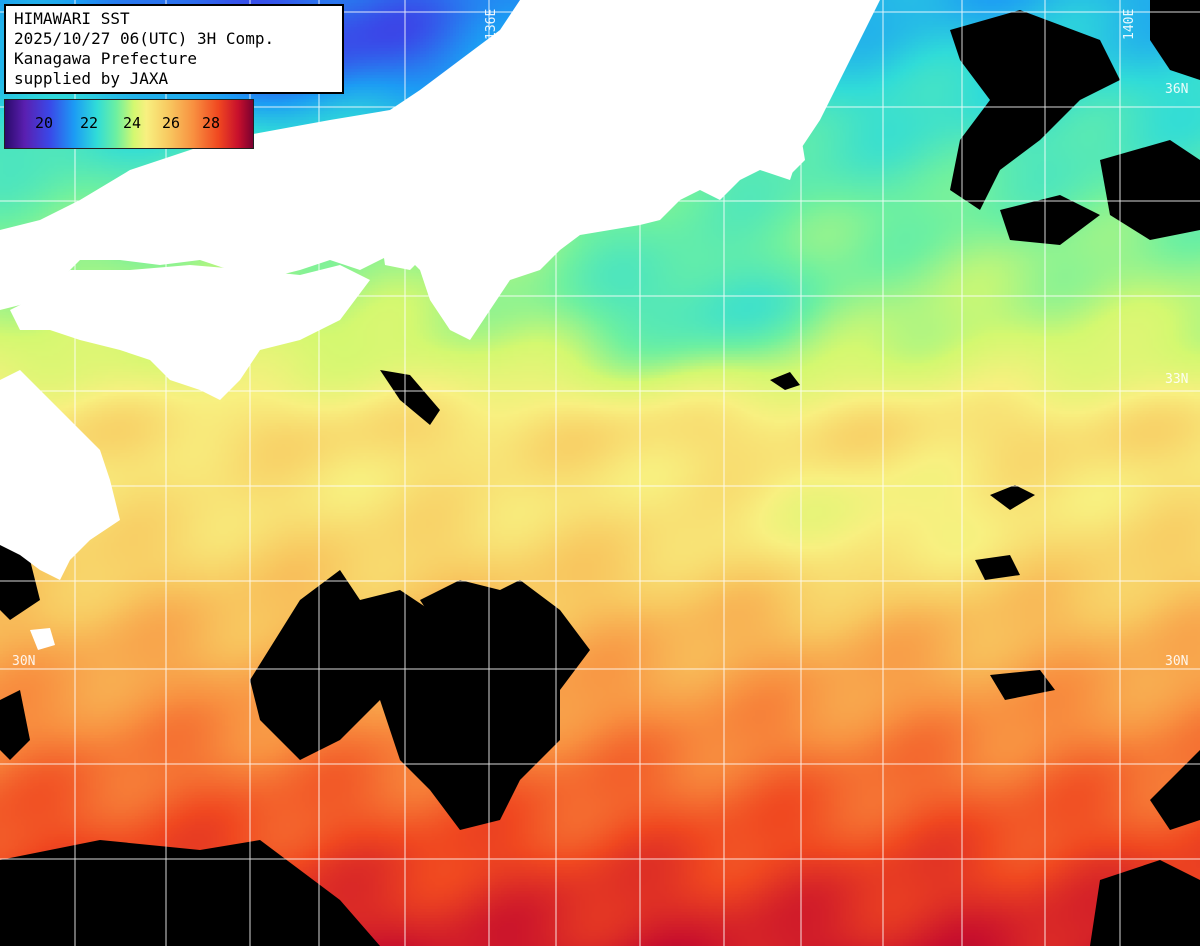  I want to click on lat-label-30n-left: 30N, so click(24, 661).